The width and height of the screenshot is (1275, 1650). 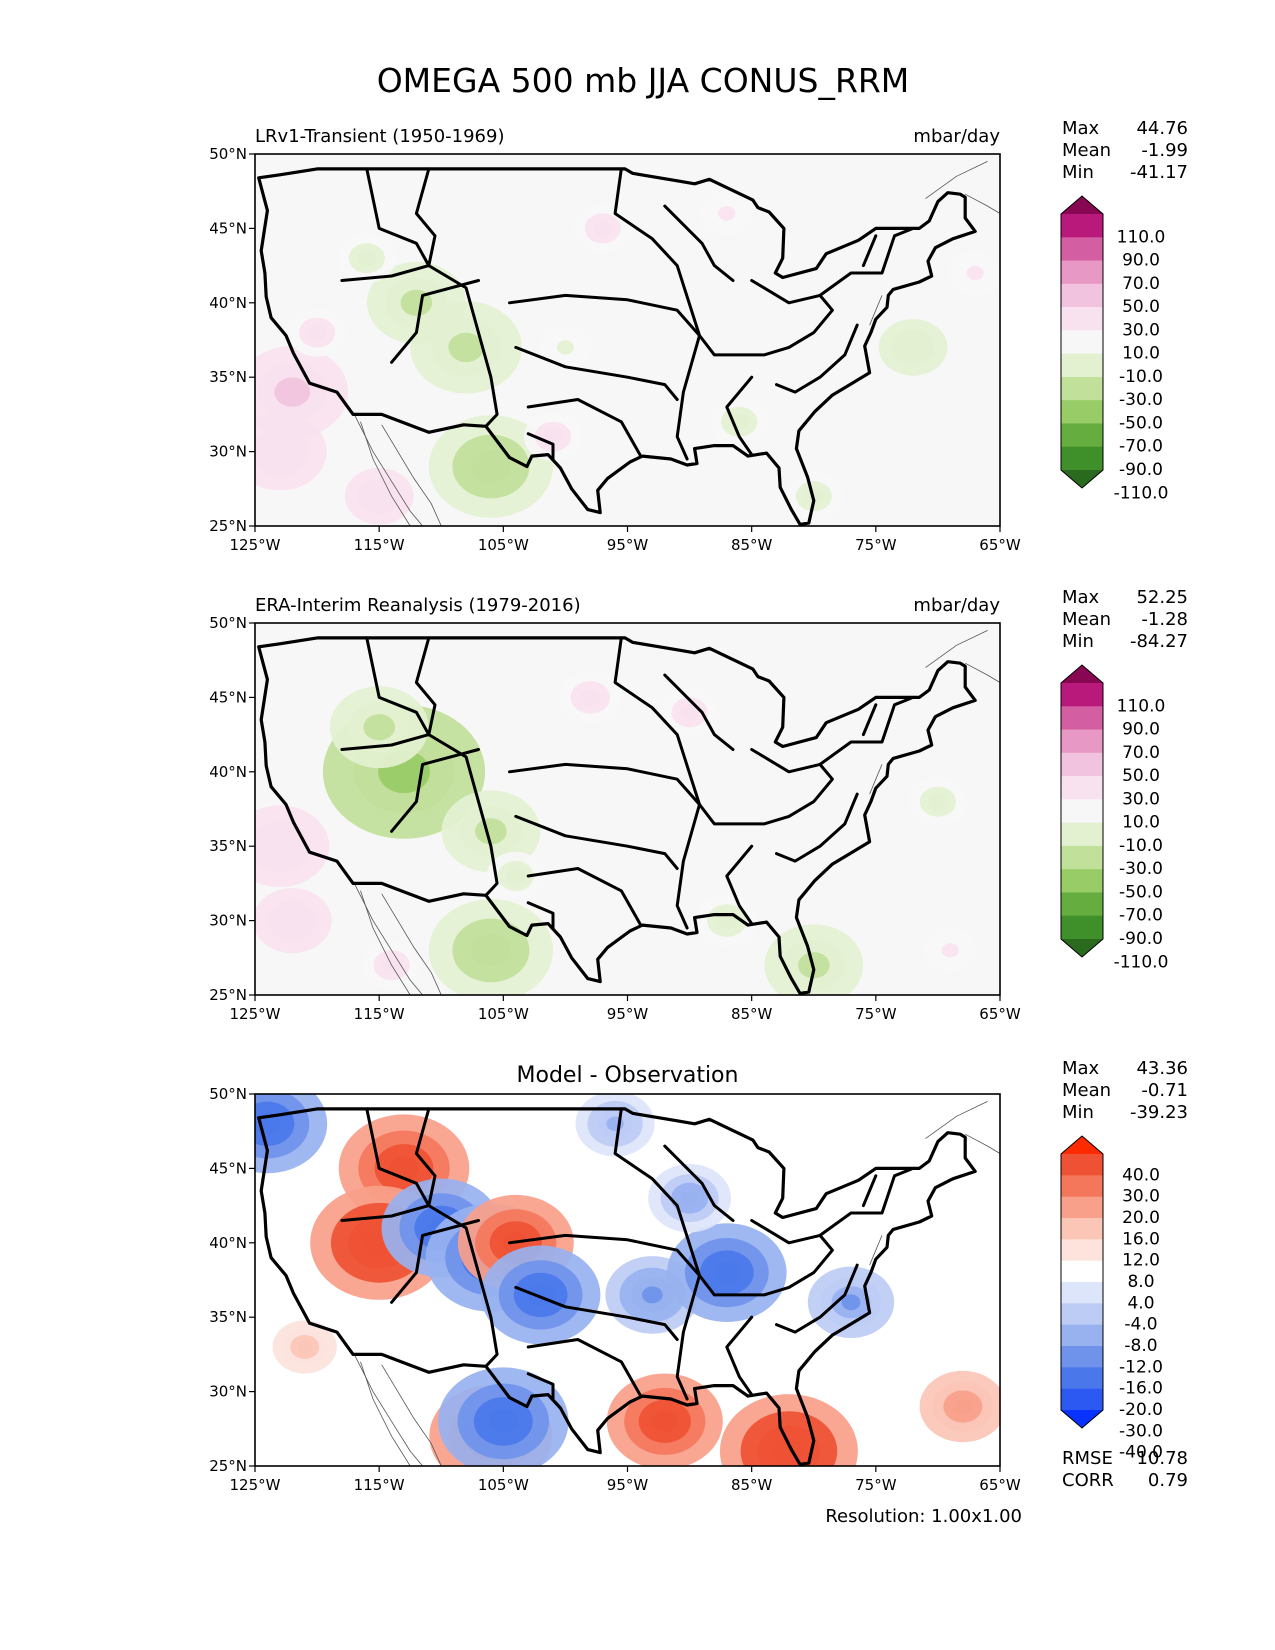 What do you see at coordinates (1141, 377) in the screenshot?
I see `colorbar-tick-label: -10.0` at bounding box center [1141, 377].